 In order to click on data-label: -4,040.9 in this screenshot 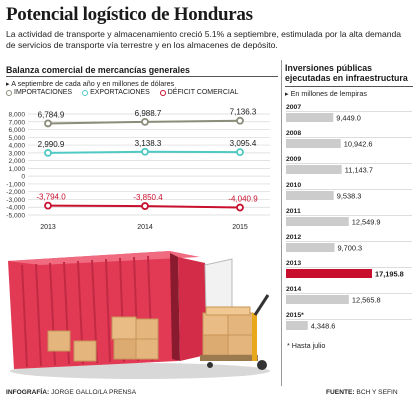, I will do `click(243, 199)`.